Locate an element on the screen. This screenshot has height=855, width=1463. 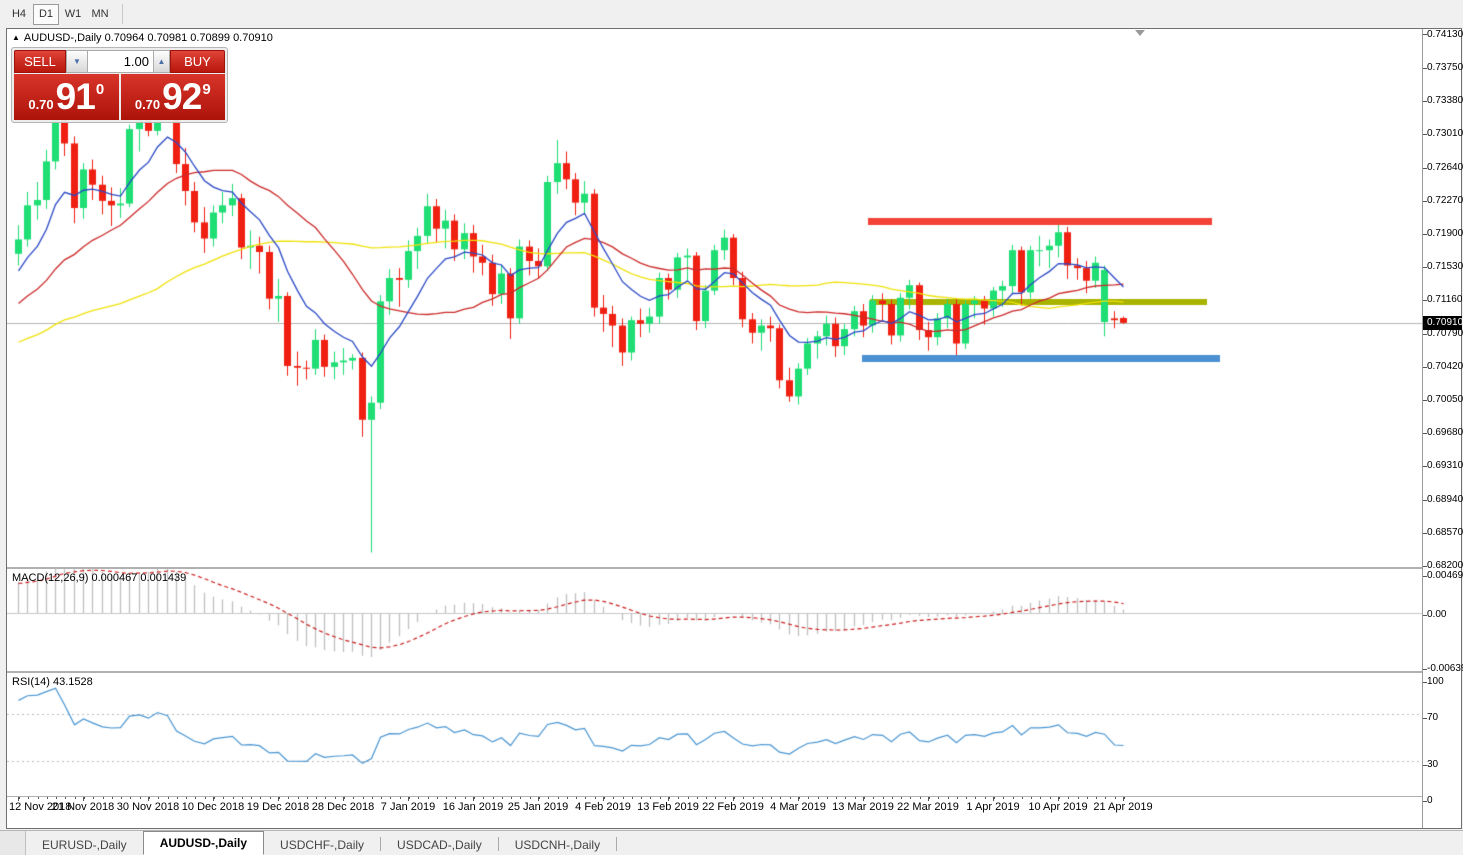
volume-decrease-button: ▼ is located at coordinates (77, 61).